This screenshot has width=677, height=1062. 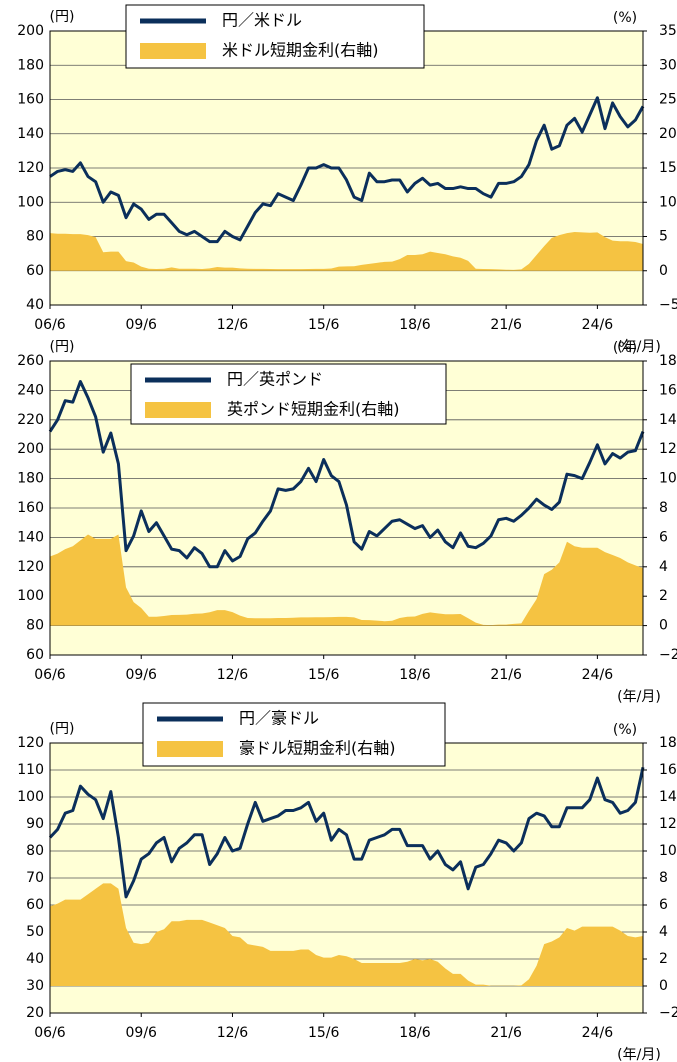 I want to click on y-tick-label: 20, so click(x=35, y=1013).